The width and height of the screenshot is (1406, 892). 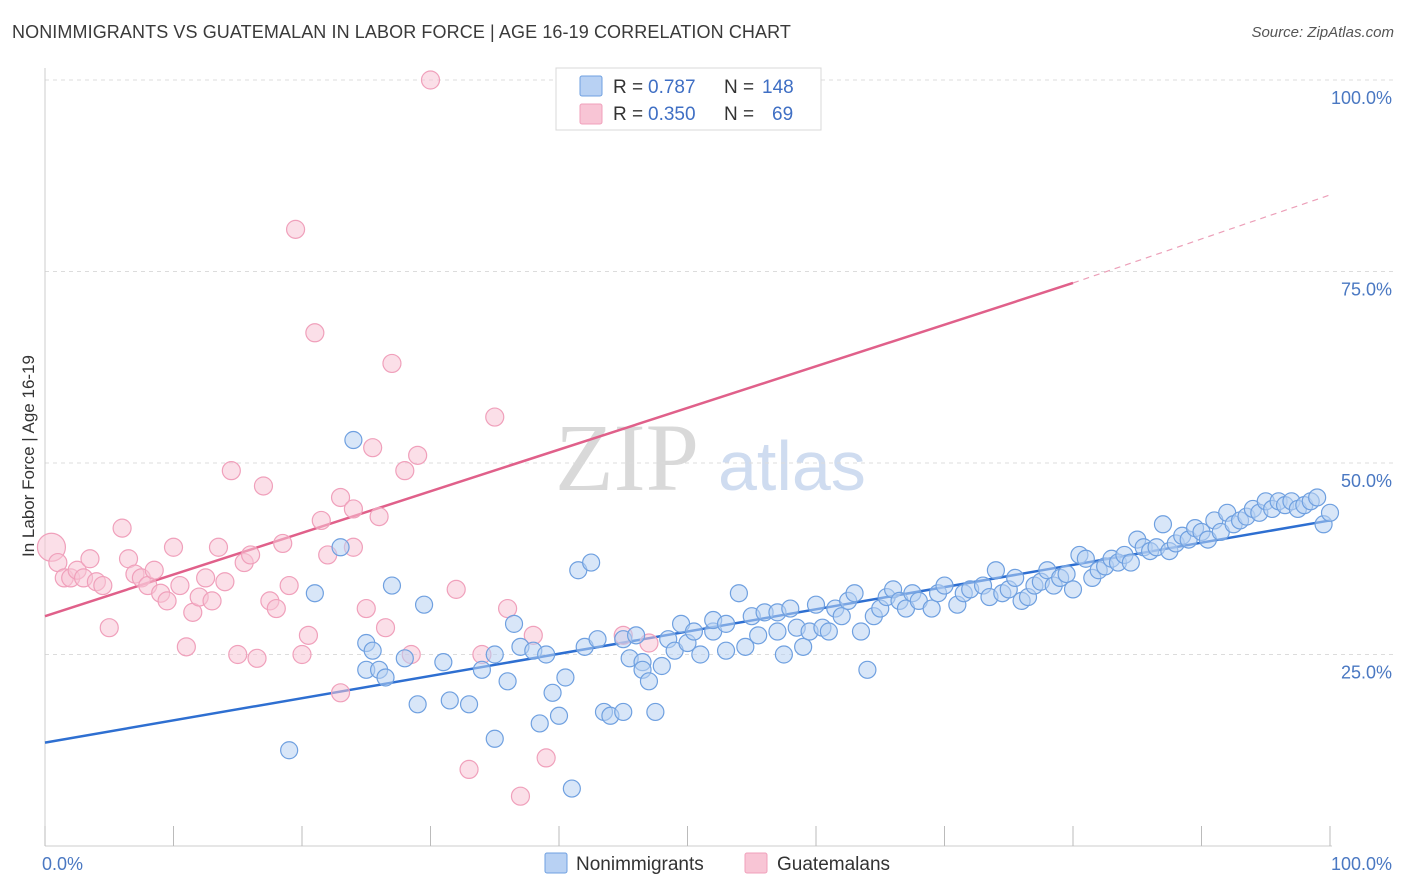 I want to click on legend-r-value-1: 0.787, so click(x=672, y=87).